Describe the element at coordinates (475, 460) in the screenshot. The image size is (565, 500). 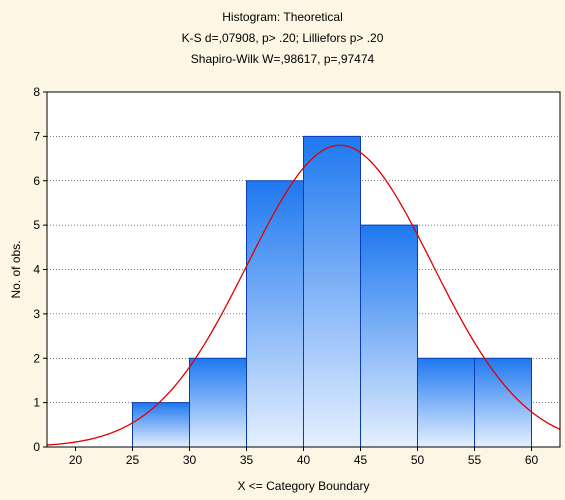
I see `x-tick-label: 55` at that location.